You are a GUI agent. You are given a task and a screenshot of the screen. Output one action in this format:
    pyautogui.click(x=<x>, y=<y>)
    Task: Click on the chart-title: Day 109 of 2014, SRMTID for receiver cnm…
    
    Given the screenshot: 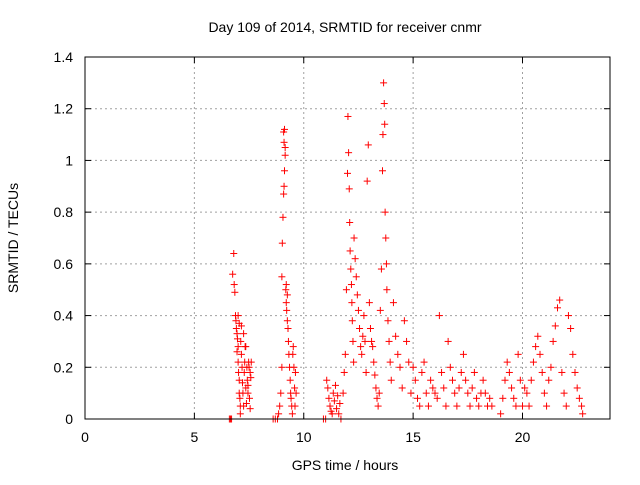 What is the action you would take?
    pyautogui.click(x=344, y=27)
    